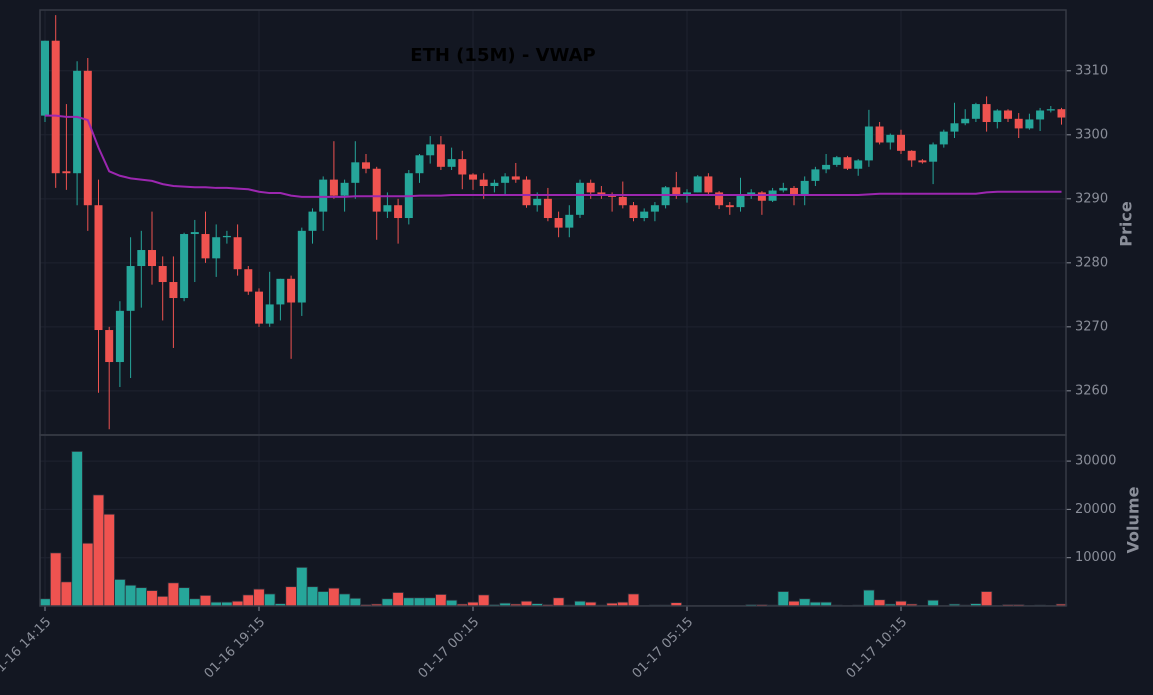  Describe the element at coordinates (1091, 262) in the screenshot. I see `y-tick-label: 3280` at that location.